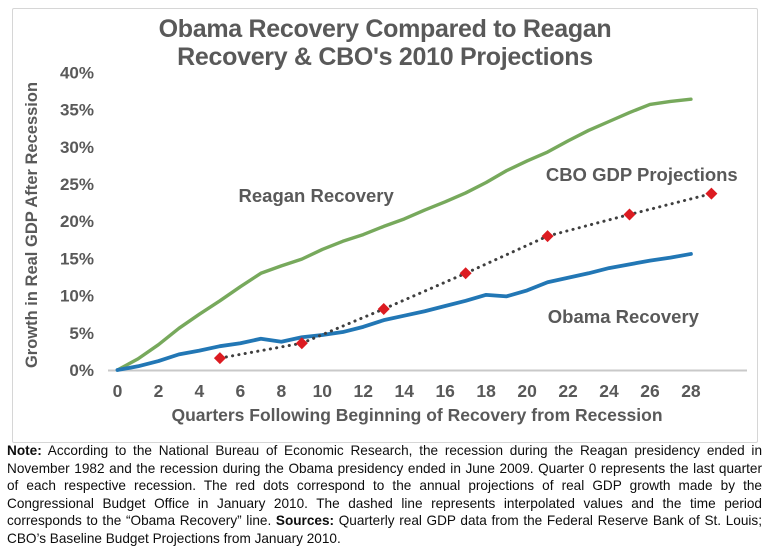  Describe the element at coordinates (77, 296) in the screenshot. I see `y-tick-label: 10%` at that location.